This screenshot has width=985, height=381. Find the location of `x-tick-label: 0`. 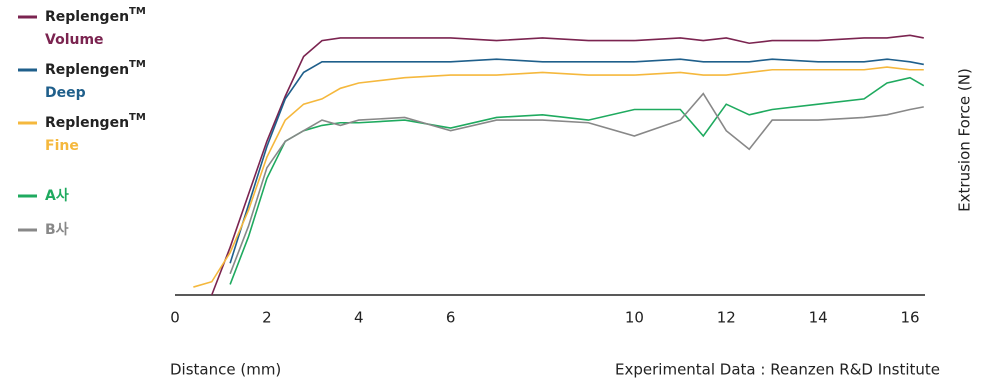

x-tick-label: 0 is located at coordinates (175, 318).